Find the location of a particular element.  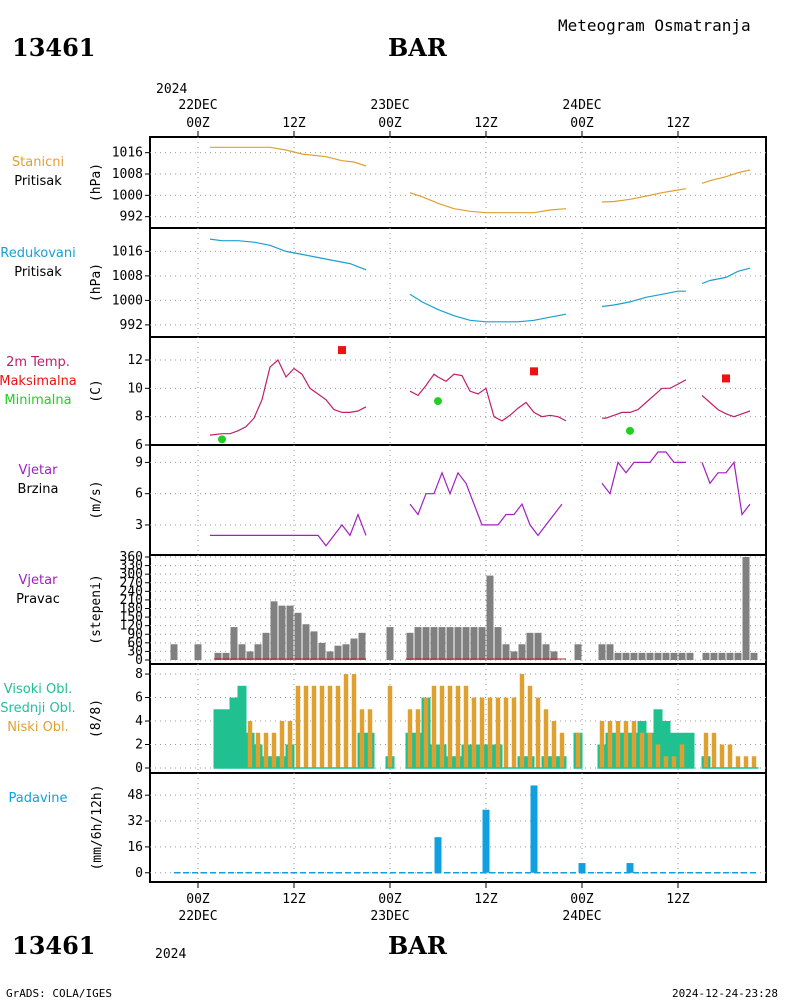

panel-label: 2m Temp. is located at coordinates (38, 362).